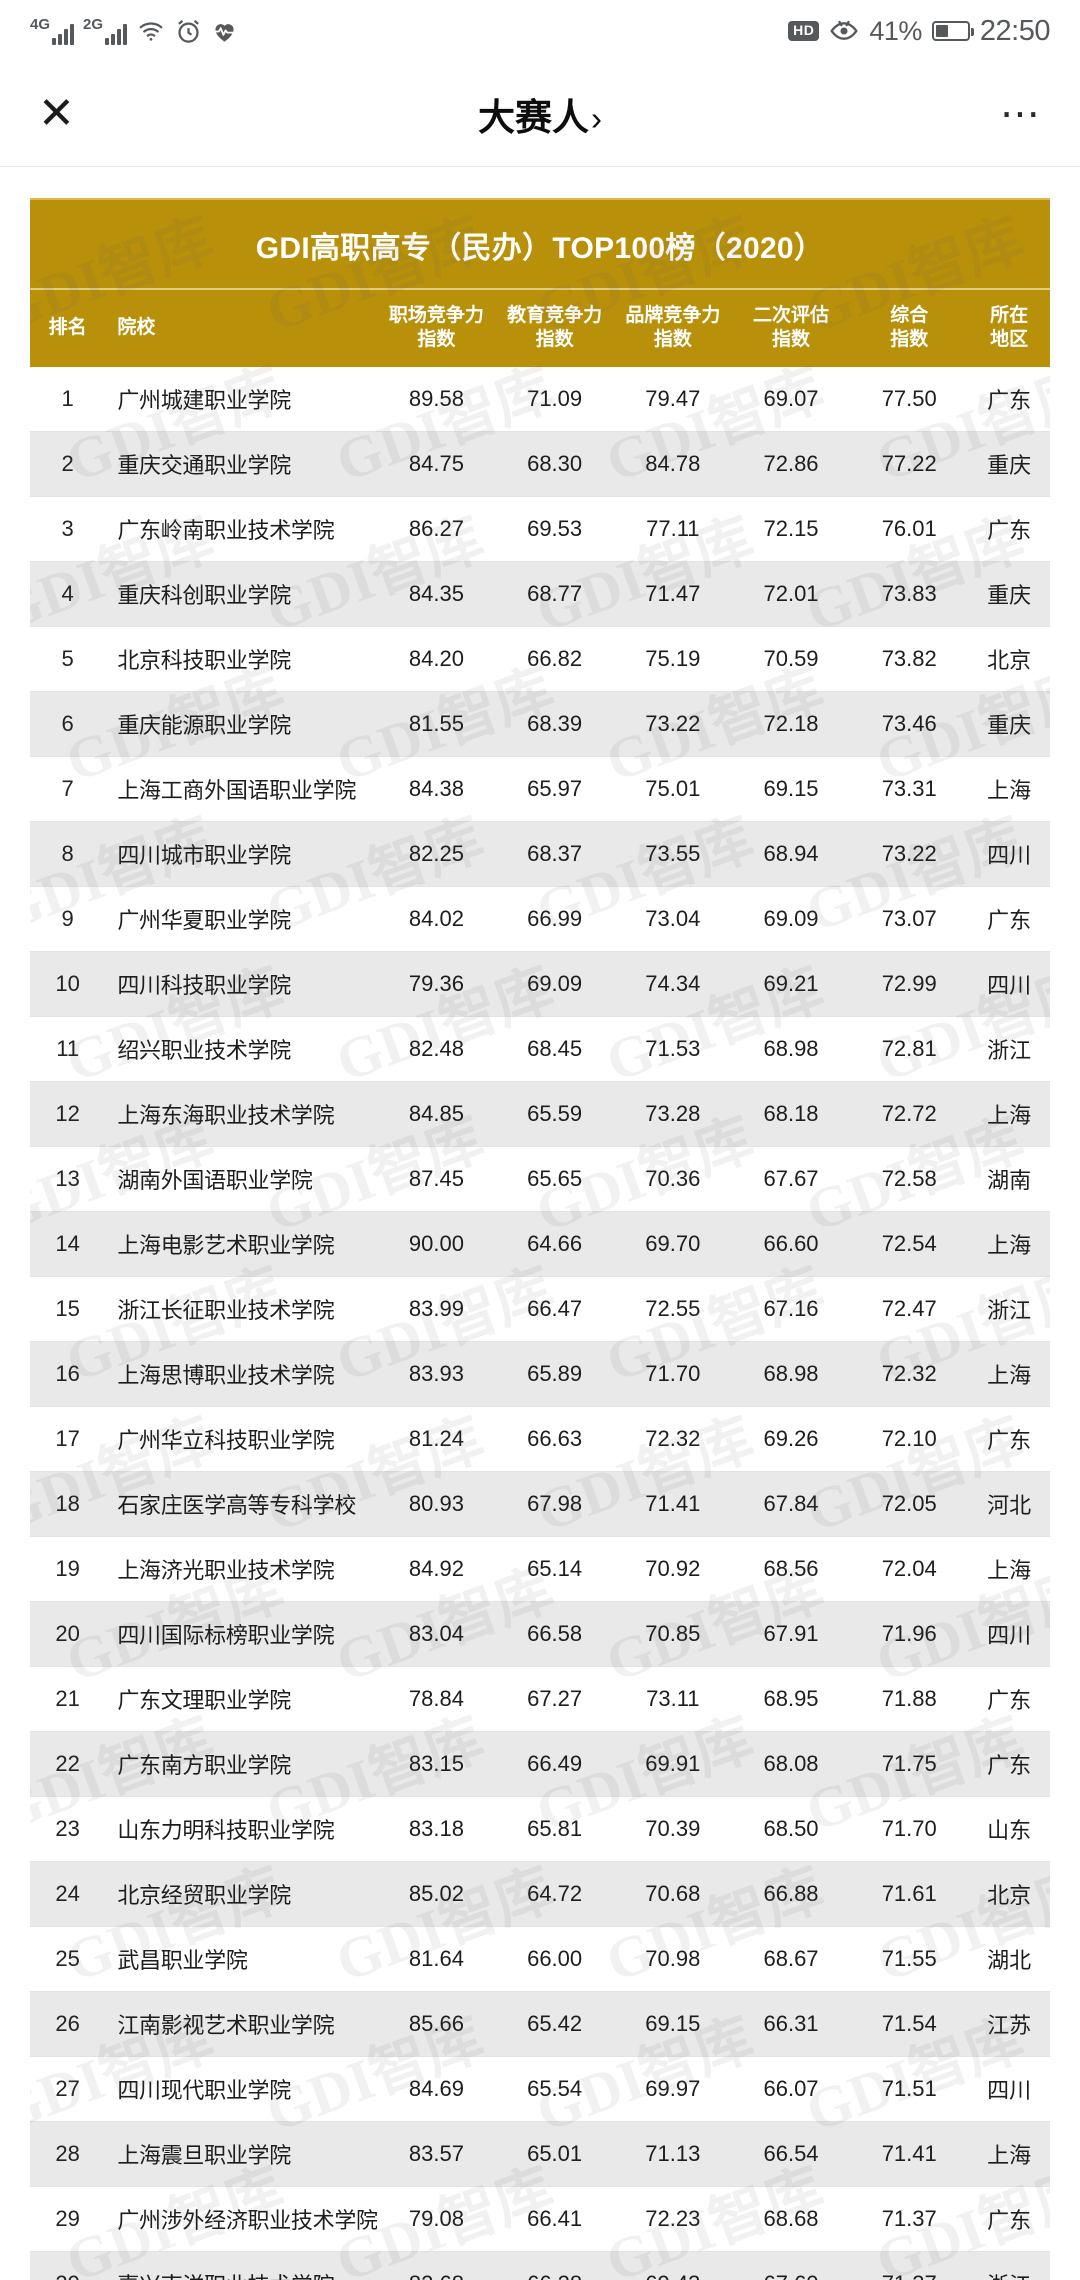 This screenshot has width=1080, height=2280. What do you see at coordinates (540, 1439) in the screenshot?
I see `table-row: 17 广州华立科技职业学院 81.24 66.63 72.32 69.26 72.10 广东` at bounding box center [540, 1439].